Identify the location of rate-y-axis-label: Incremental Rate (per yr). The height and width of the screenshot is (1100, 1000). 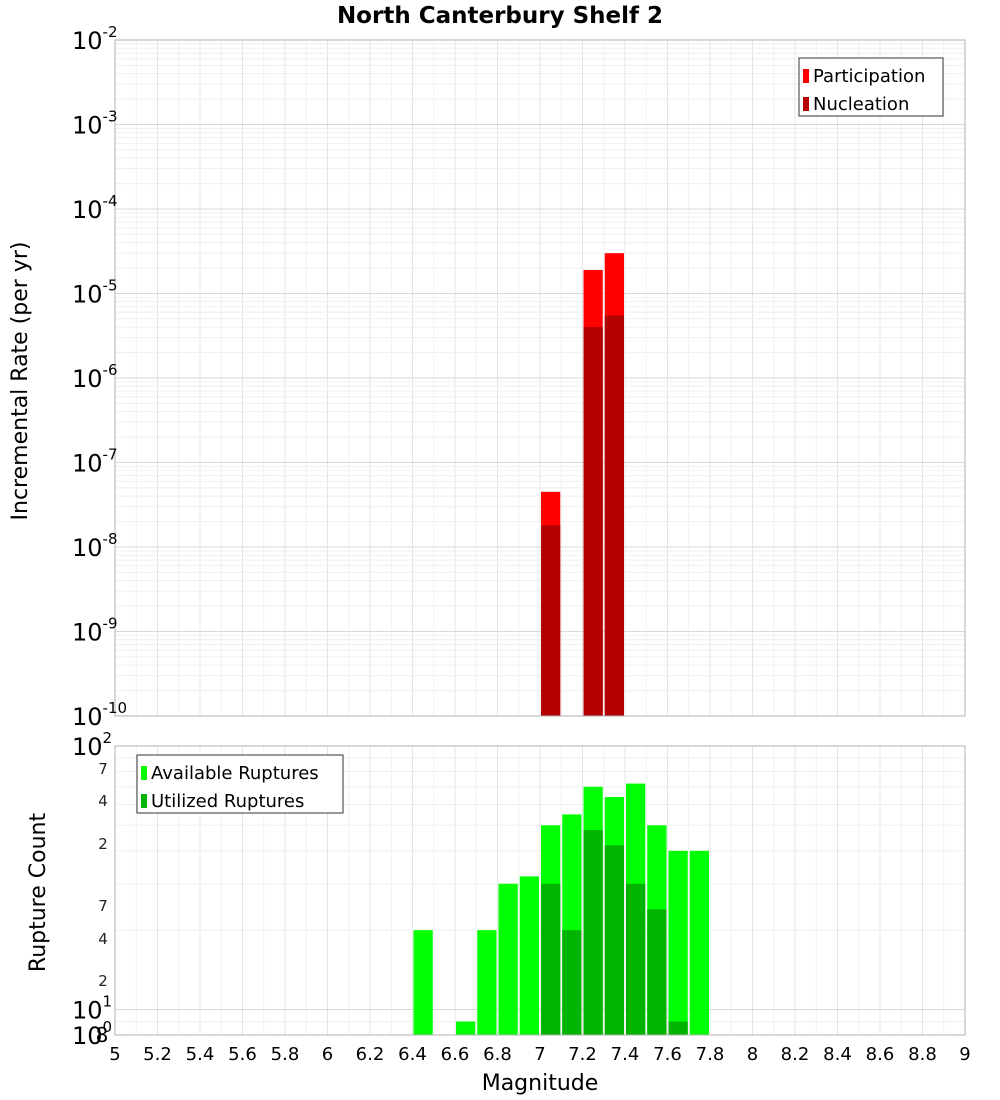
(20, 381).